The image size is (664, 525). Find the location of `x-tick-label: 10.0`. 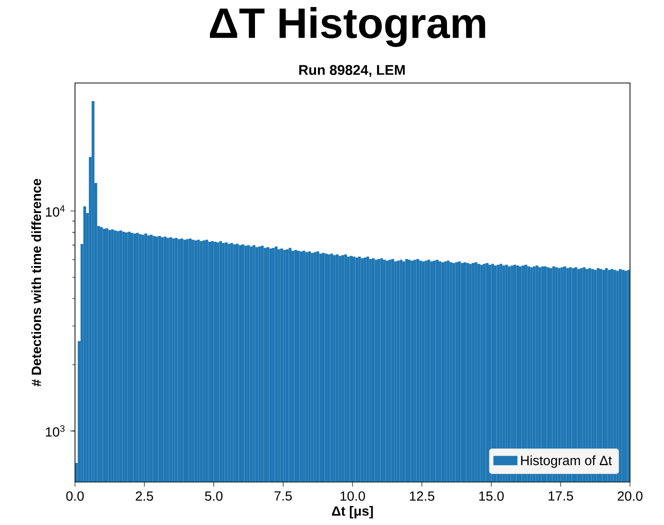

x-tick-label: 10.0 is located at coordinates (352, 496).